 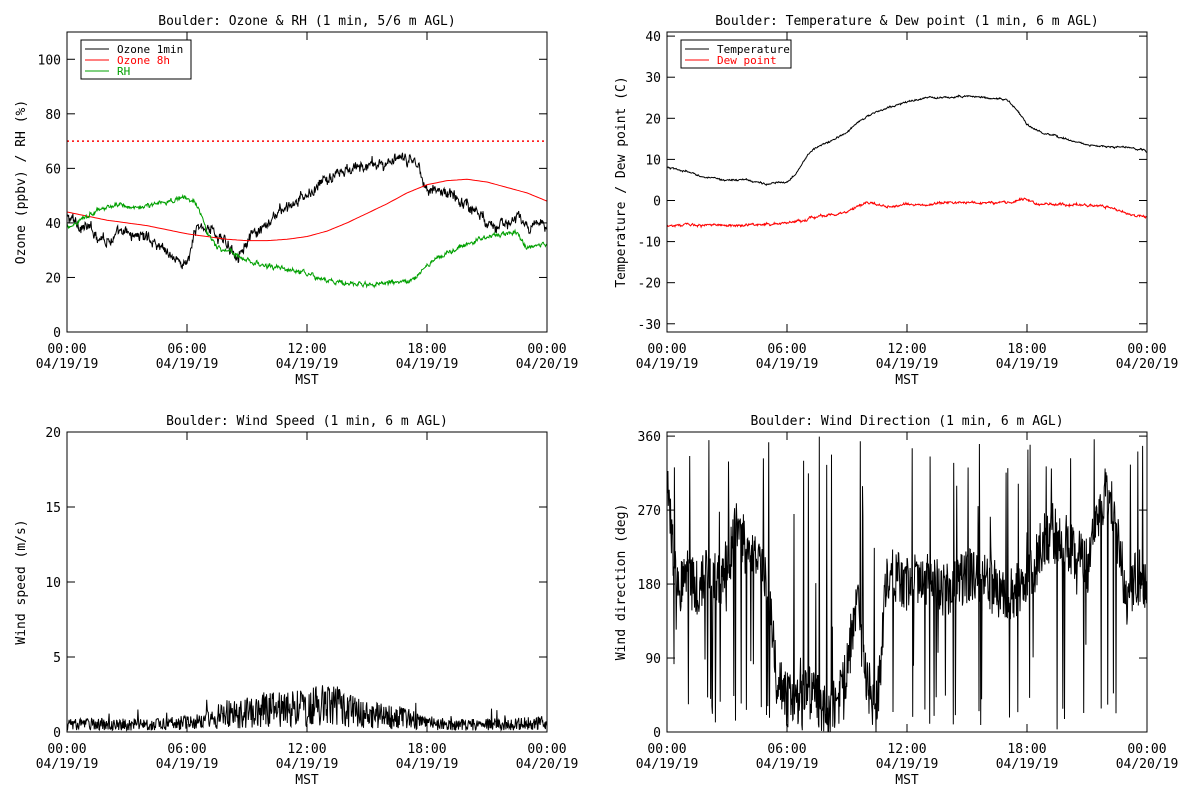 I want to click on chart-title: Boulder: Wind Direction (1 min, 6 m AGL), so click(x=906, y=421).